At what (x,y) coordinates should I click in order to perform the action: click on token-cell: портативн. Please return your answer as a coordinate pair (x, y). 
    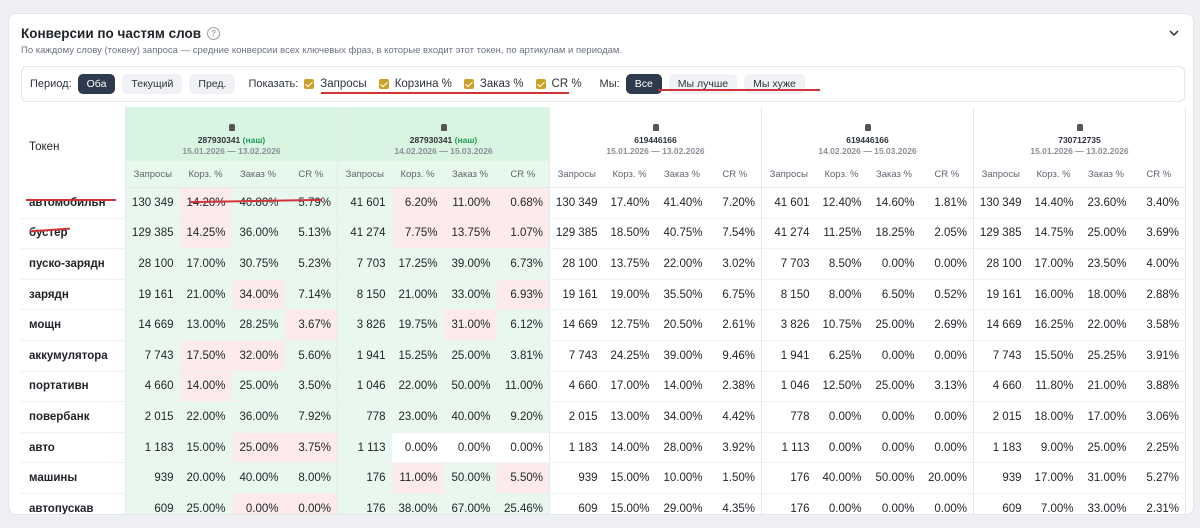
    Looking at the image, I should click on (73, 387).